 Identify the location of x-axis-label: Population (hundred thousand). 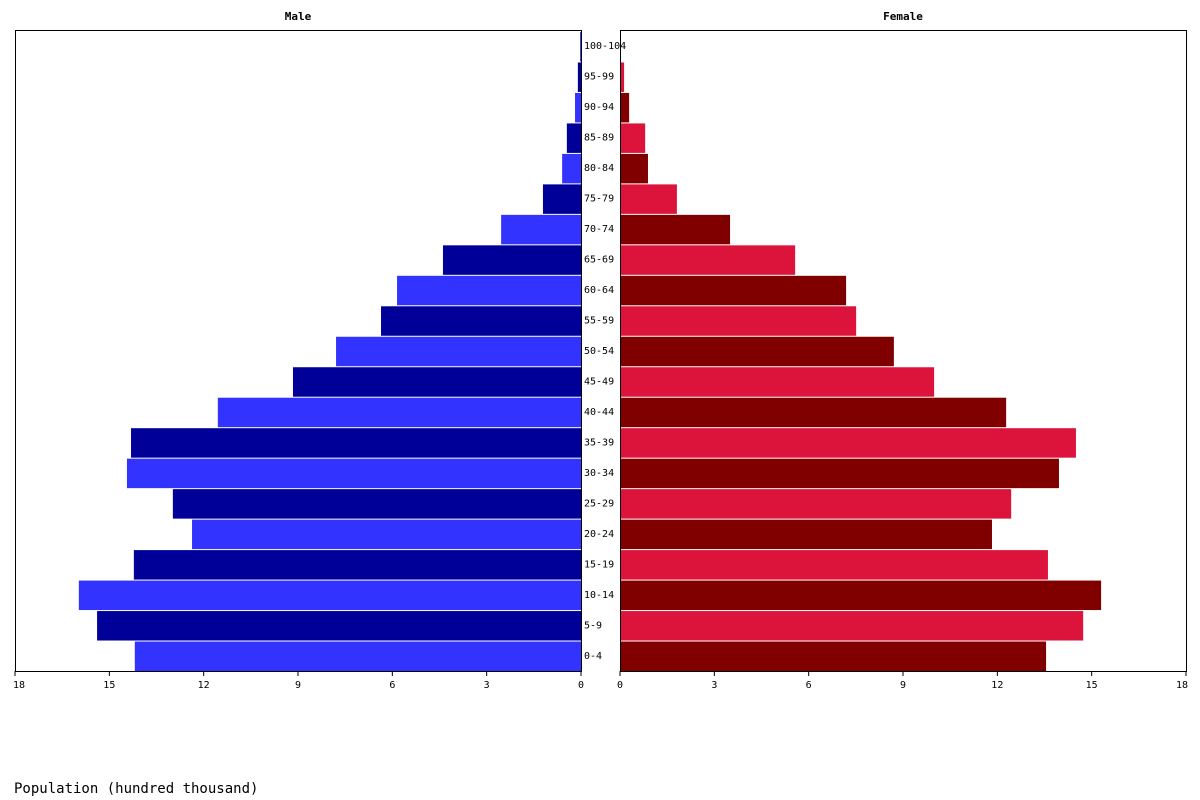
(136, 789).